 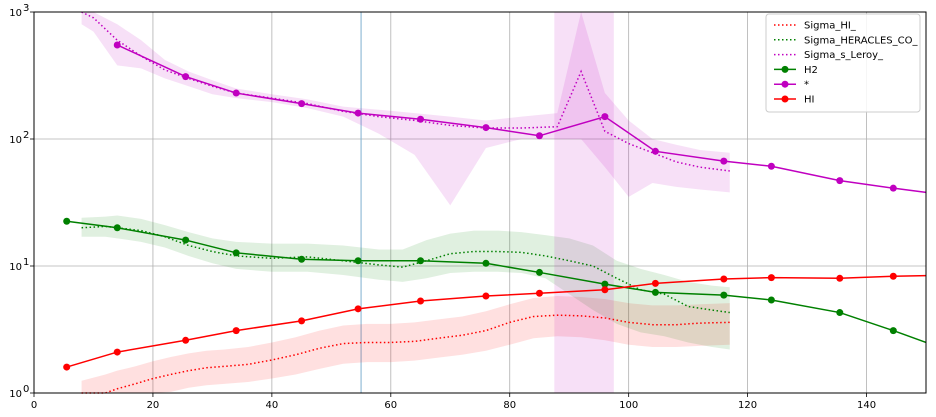 What do you see at coordinates (628, 405) in the screenshot?
I see `x-tick-label-5: 100` at bounding box center [628, 405].